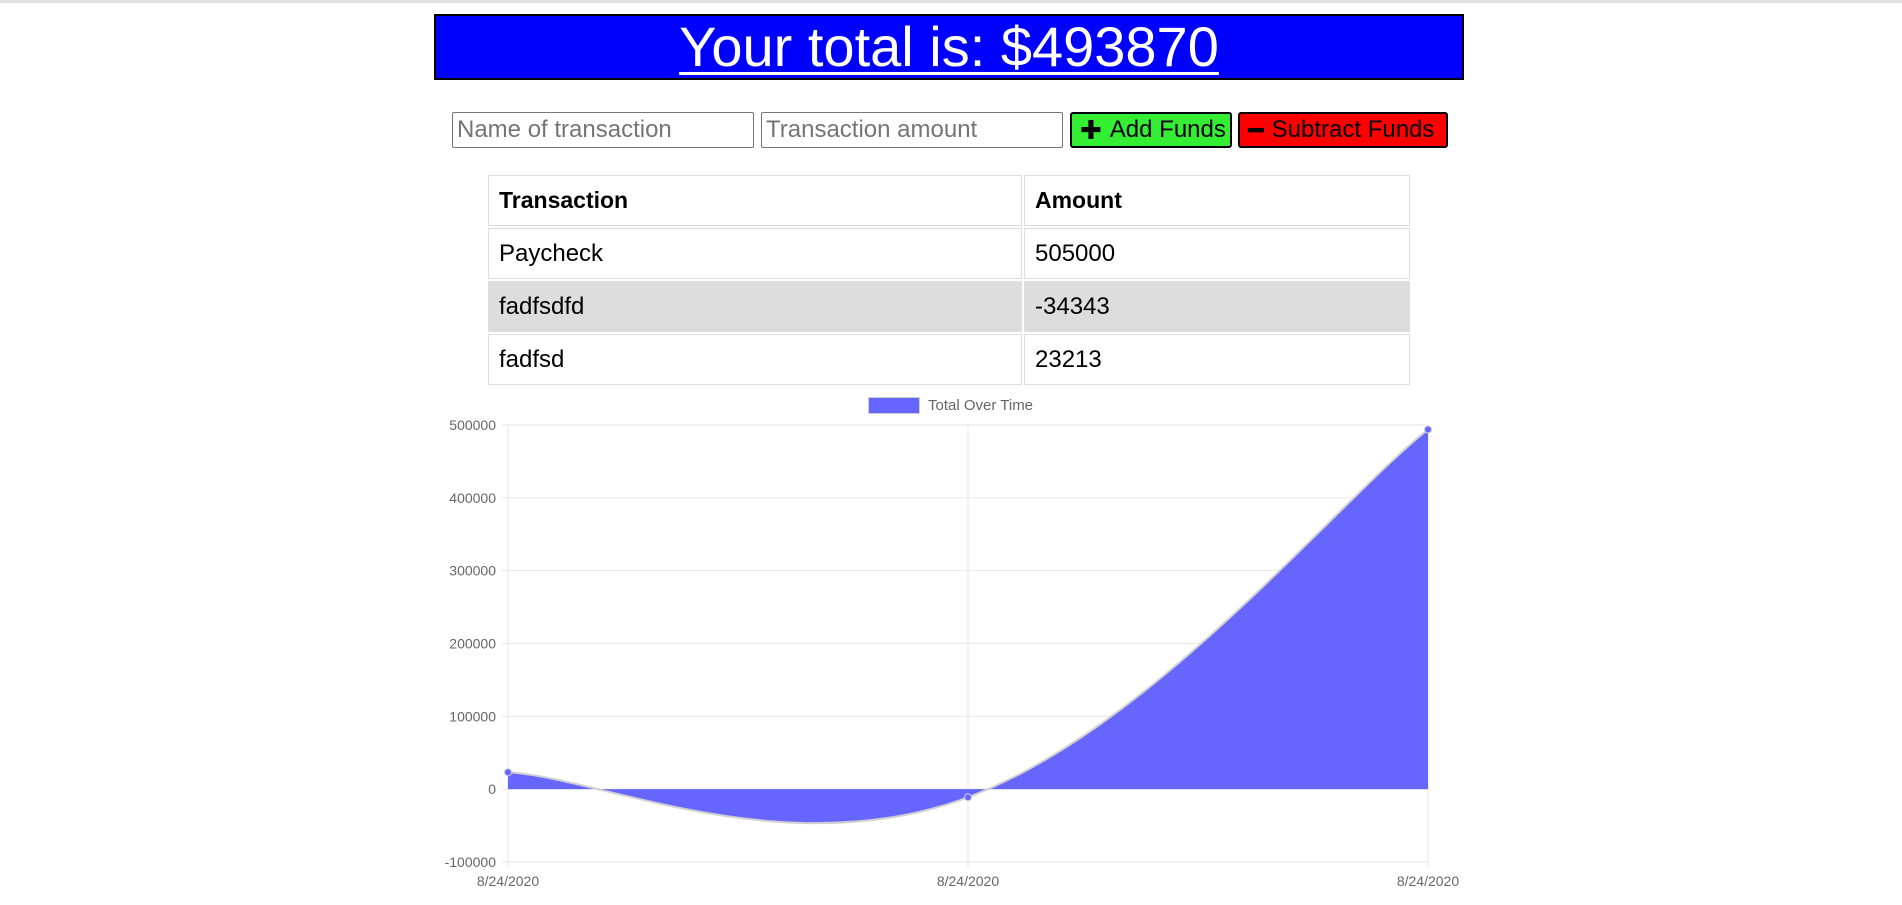 The image size is (1902, 905). What do you see at coordinates (1256, 130) in the screenshot?
I see `minus-icon: ━` at bounding box center [1256, 130].